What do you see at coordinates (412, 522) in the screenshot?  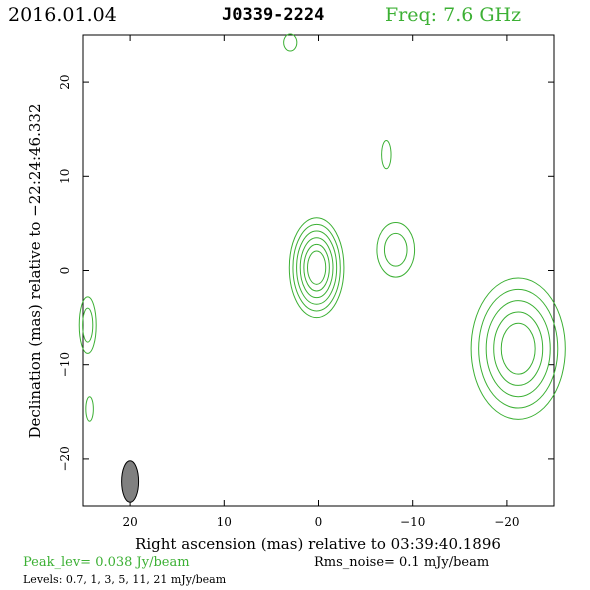 I see `x-tick-label: −10` at bounding box center [412, 522].